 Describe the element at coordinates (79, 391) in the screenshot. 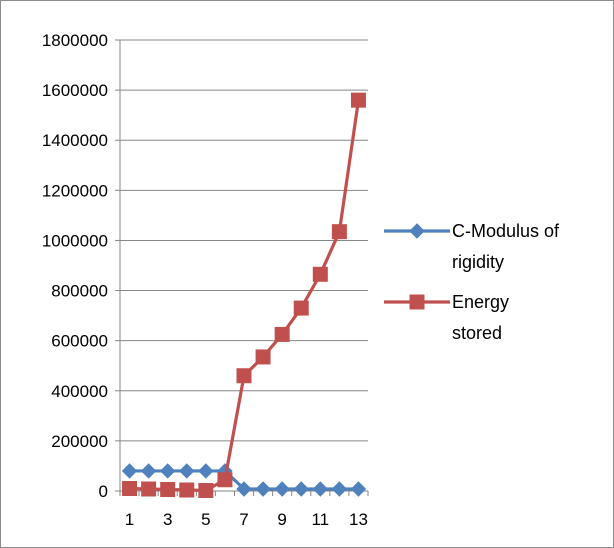

I see `y-tick-label: 400000` at that location.